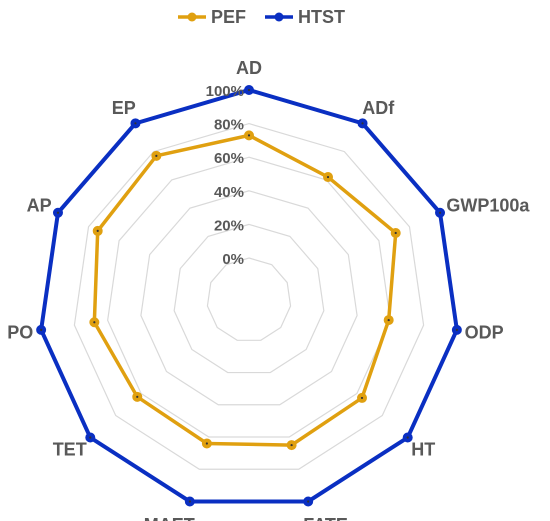 The height and width of the screenshot is (521, 550). What do you see at coordinates (228, 17) in the screenshot?
I see `legend-label-pef: PEF` at bounding box center [228, 17].